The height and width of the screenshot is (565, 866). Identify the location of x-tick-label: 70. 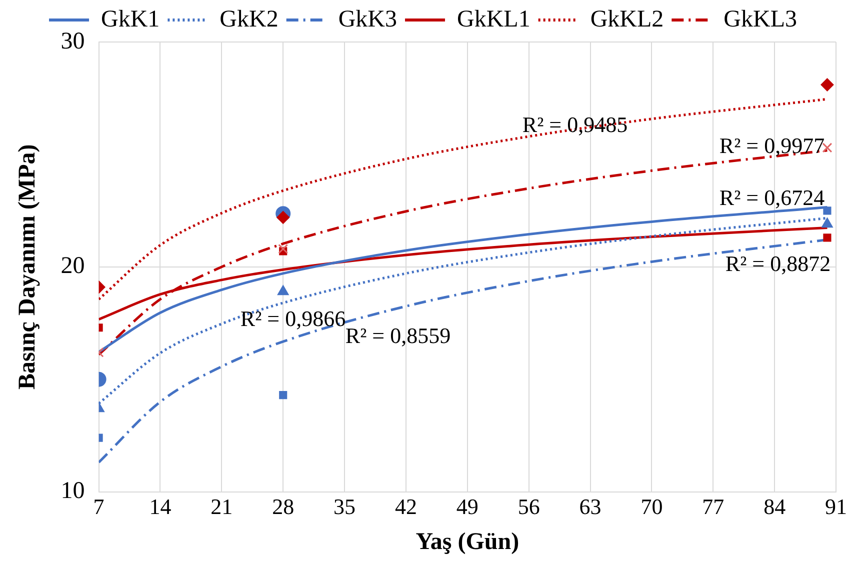
(651, 506).